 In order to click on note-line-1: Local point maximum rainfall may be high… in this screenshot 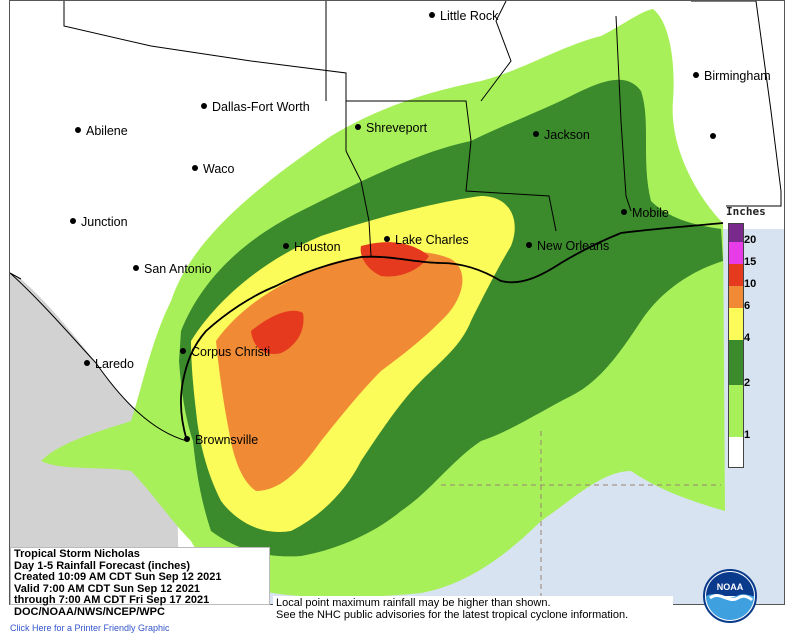, I will do `click(413, 603)`.